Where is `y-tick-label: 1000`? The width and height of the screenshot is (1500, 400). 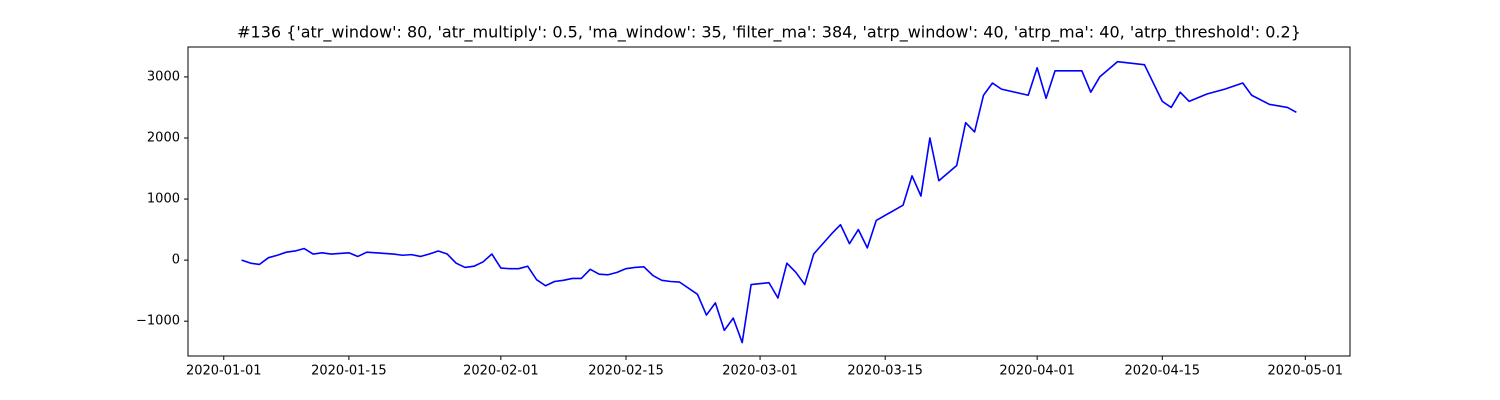
y-tick-label: 1000 is located at coordinates (163, 199).